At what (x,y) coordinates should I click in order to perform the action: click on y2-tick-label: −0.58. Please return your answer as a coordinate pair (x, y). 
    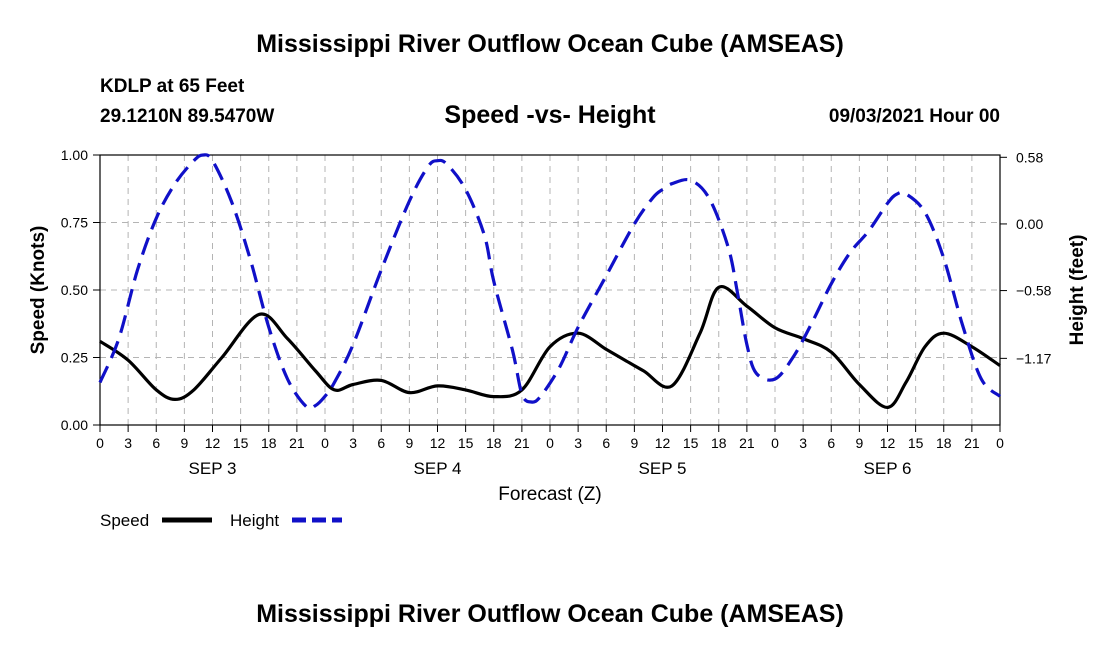
    Looking at the image, I should click on (1034, 291).